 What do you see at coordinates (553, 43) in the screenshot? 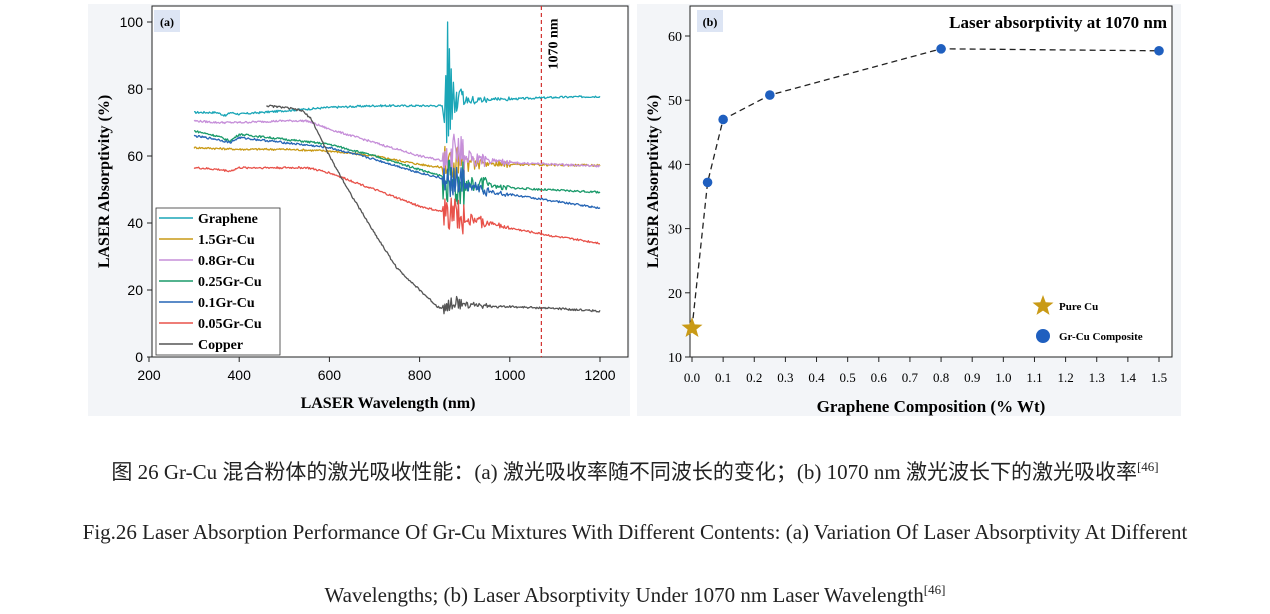
I see `annotation-label: 1070 nm` at bounding box center [553, 43].